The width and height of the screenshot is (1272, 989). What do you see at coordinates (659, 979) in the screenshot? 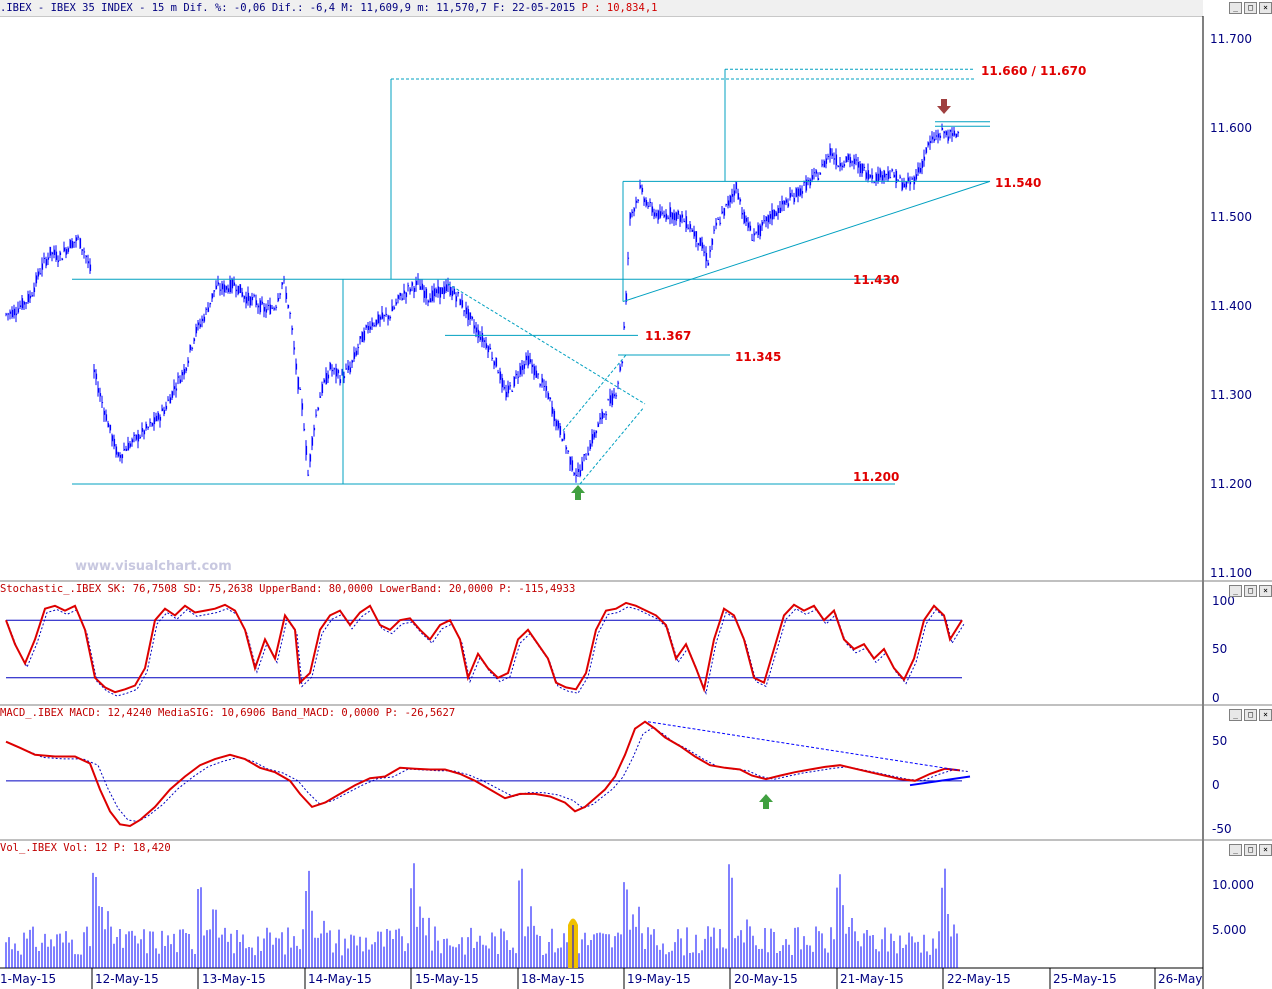
I see `date-tick: 19-May-15` at bounding box center [659, 979].